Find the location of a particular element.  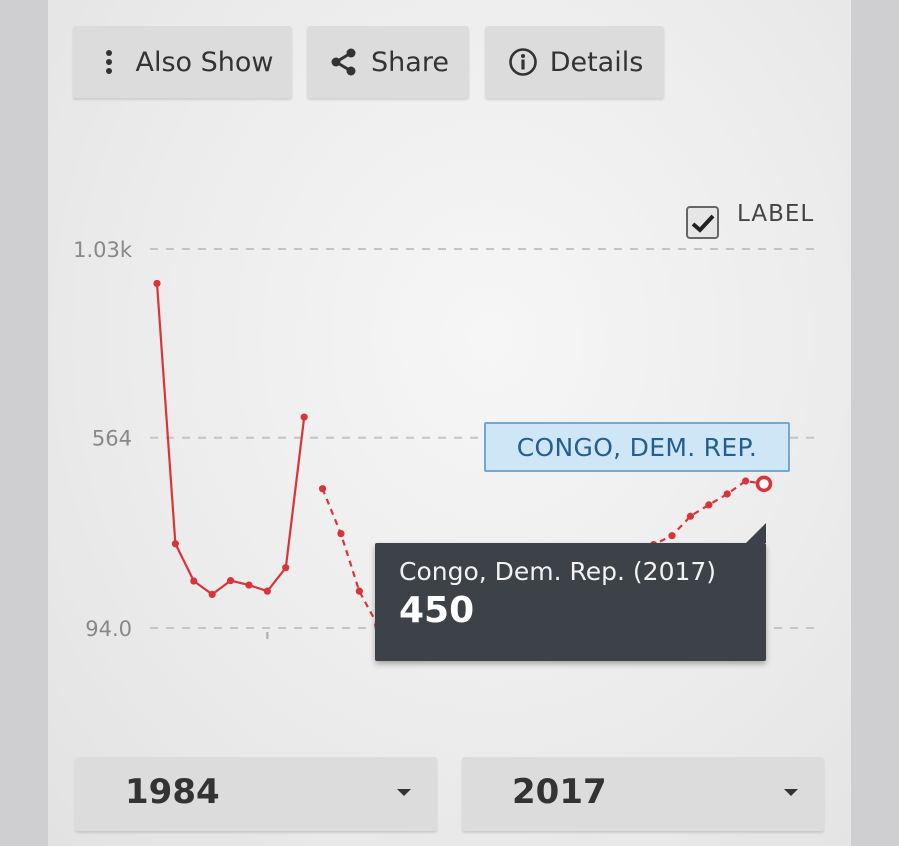

info-icon is located at coordinates (523, 62).